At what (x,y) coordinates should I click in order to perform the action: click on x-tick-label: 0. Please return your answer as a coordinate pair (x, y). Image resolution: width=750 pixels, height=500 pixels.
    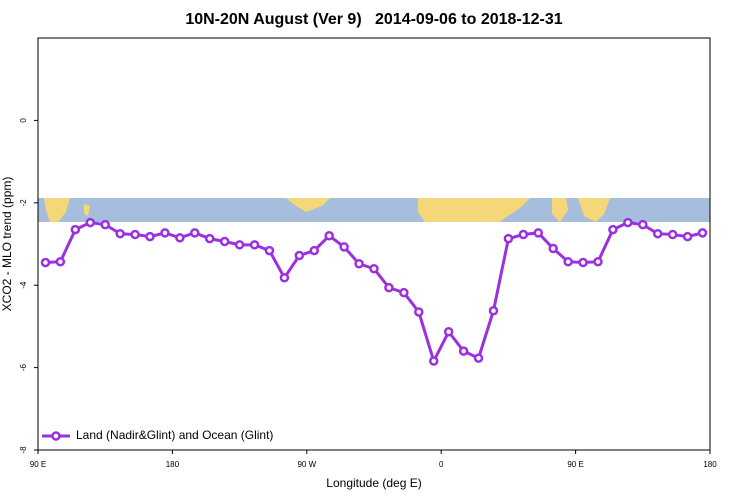
    Looking at the image, I should click on (441, 464).